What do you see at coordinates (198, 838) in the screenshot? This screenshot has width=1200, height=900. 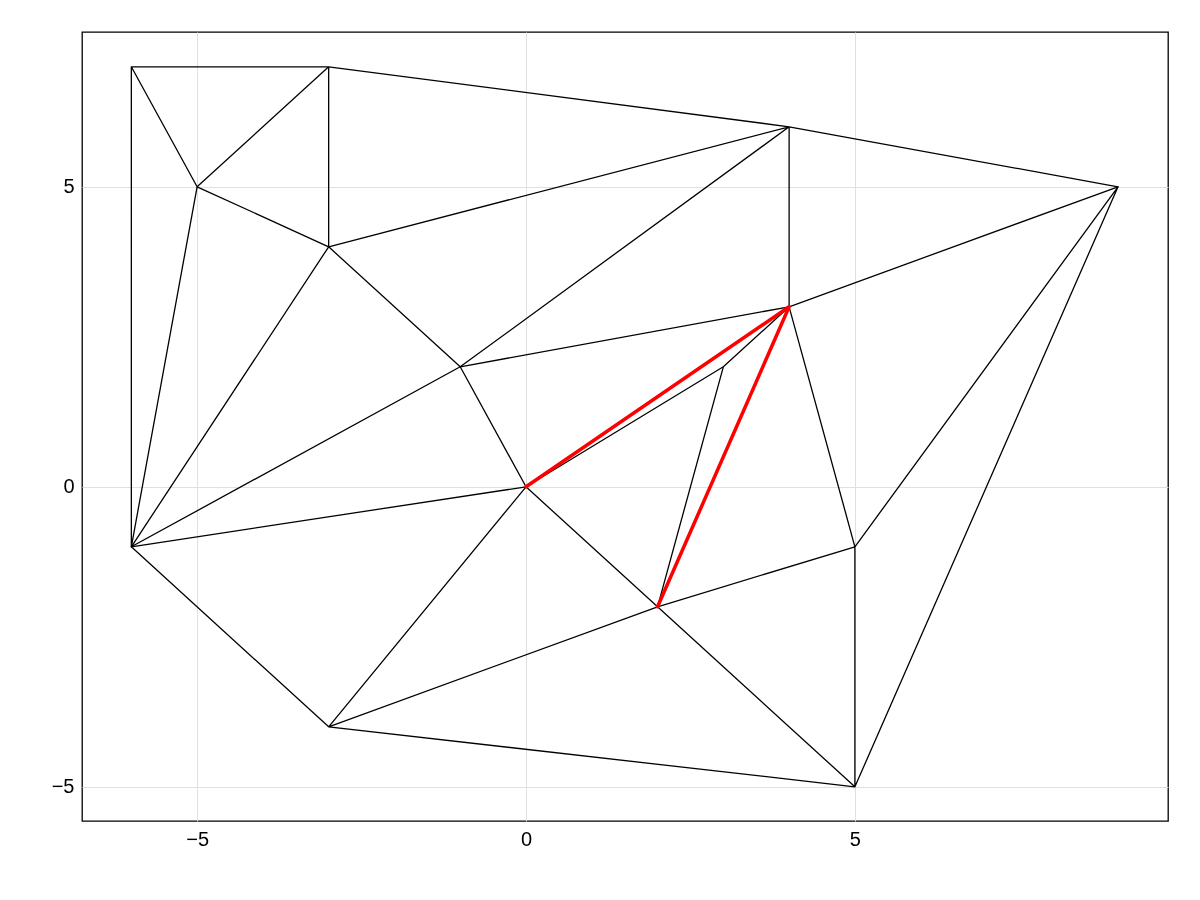 I see `x-tick-label: −5` at bounding box center [198, 838].